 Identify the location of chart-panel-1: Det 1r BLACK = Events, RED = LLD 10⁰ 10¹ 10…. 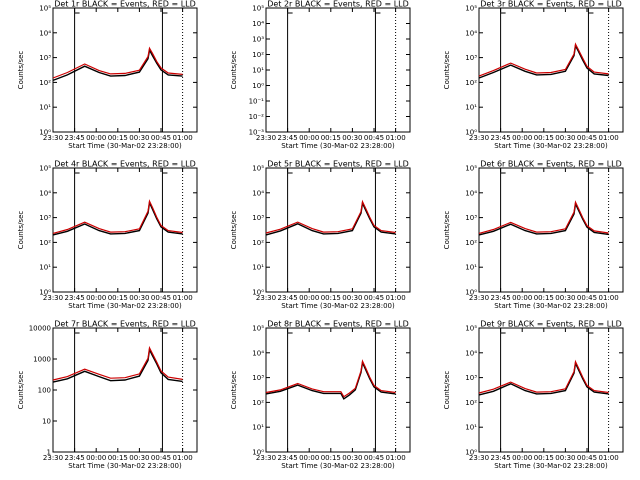
(107, 75).